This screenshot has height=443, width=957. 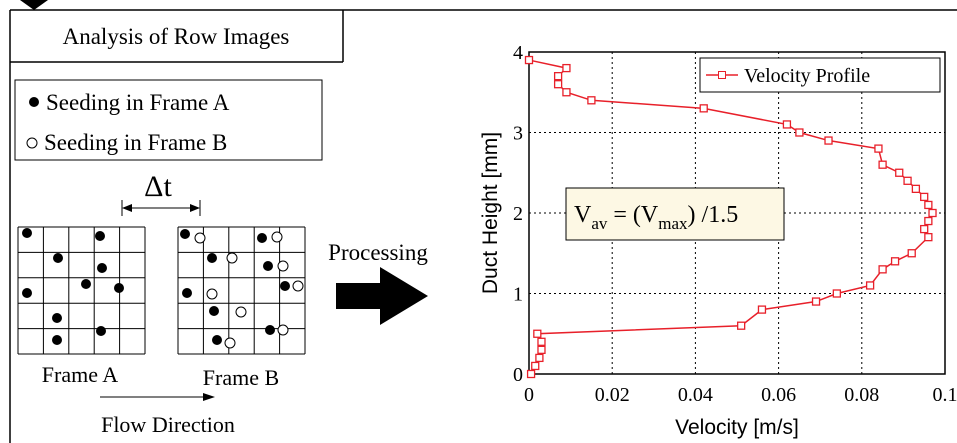 What do you see at coordinates (241, 290) in the screenshot?
I see `frame-b-grid` at bounding box center [241, 290].